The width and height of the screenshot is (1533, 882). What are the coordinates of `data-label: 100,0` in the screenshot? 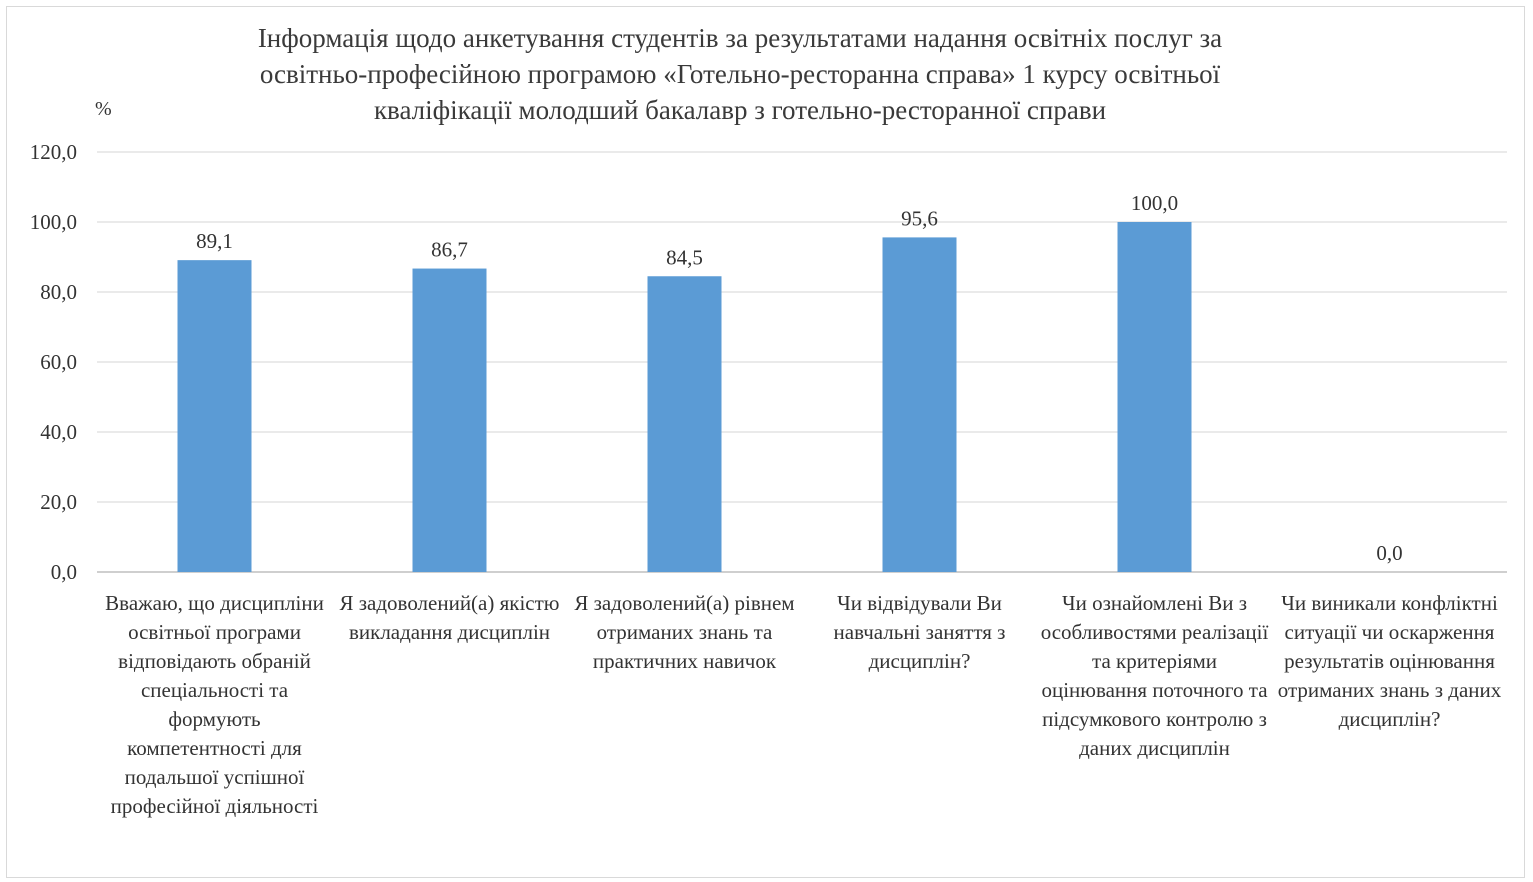 It's located at (1154, 203).